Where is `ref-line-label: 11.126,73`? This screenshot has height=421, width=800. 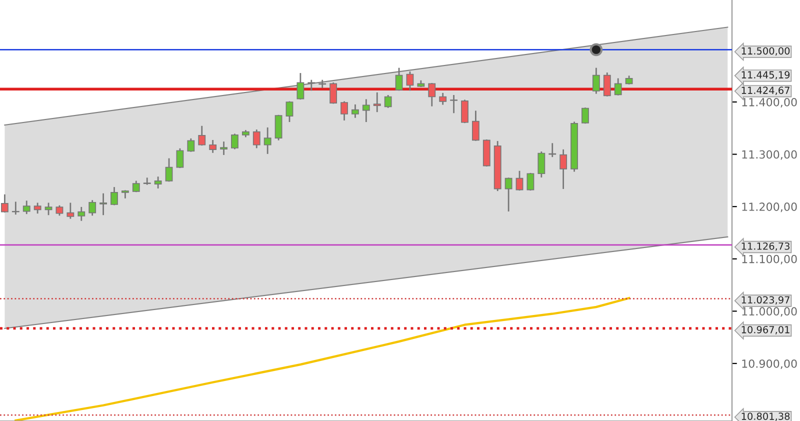 ref-line-label: 11.126,73 is located at coordinates (766, 246).